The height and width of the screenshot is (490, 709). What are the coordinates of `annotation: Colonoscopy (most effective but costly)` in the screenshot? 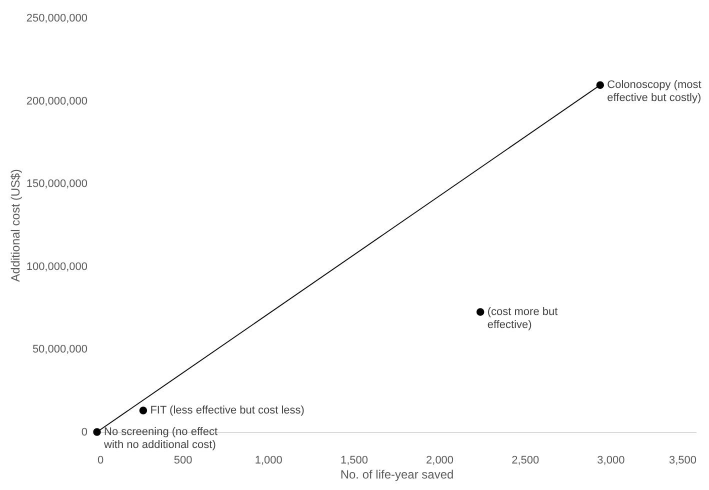 It's located at (654, 91).